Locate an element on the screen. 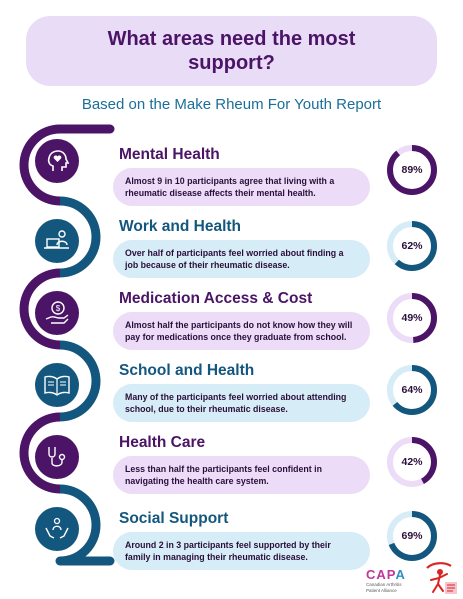 The width and height of the screenshot is (463, 599). title-banner: What areas need the most support? is located at coordinates (231, 51).